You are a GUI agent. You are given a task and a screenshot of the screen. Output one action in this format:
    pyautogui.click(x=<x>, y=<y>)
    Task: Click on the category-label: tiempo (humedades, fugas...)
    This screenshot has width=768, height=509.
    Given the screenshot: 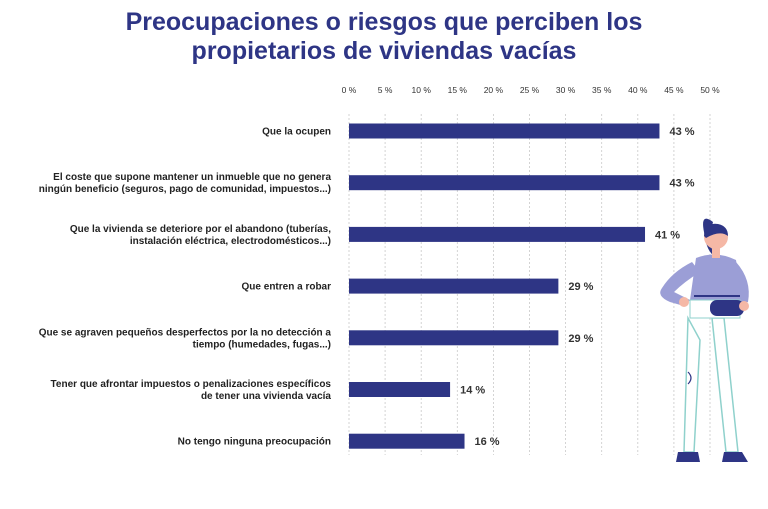 What is the action you would take?
    pyautogui.click(x=262, y=344)
    